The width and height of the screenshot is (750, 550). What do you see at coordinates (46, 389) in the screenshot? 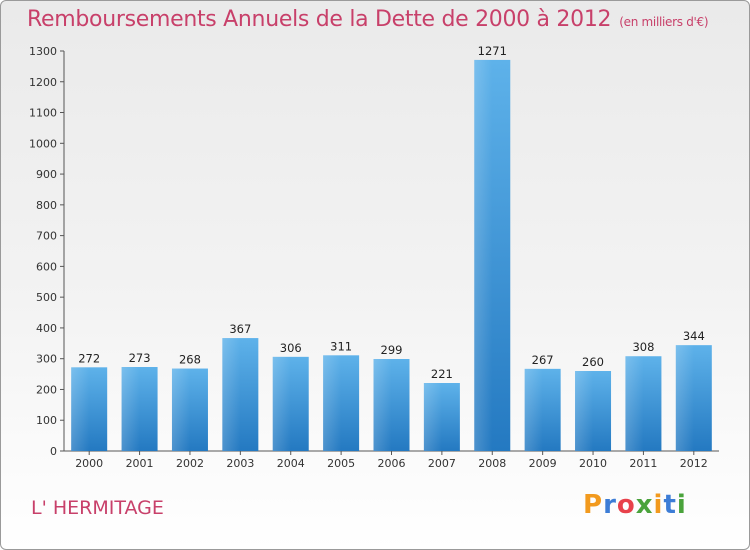
I see `y-tick-label: 200` at bounding box center [46, 389].